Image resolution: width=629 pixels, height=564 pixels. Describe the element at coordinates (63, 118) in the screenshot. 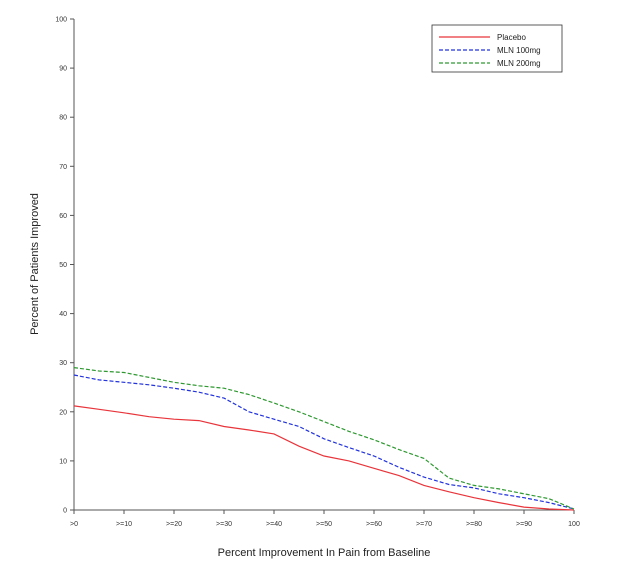

I see `y-tick-label: 80` at that location.